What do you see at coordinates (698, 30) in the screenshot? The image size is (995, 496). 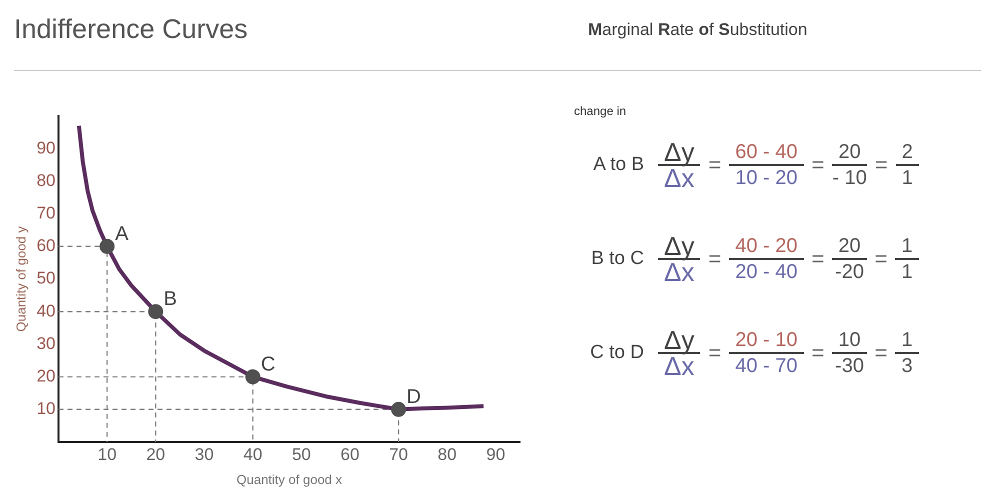 I see `text: Marginal Rate of Substitution` at bounding box center [698, 30].